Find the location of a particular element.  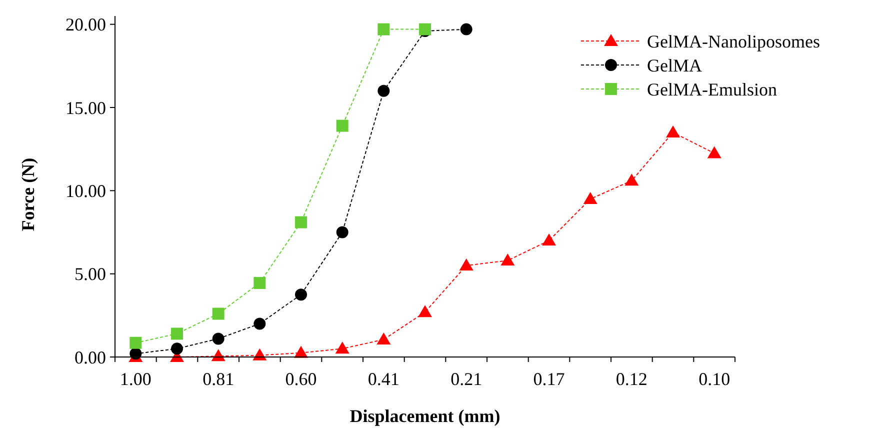

y-tick-label: 10.00 is located at coordinates (86, 190).